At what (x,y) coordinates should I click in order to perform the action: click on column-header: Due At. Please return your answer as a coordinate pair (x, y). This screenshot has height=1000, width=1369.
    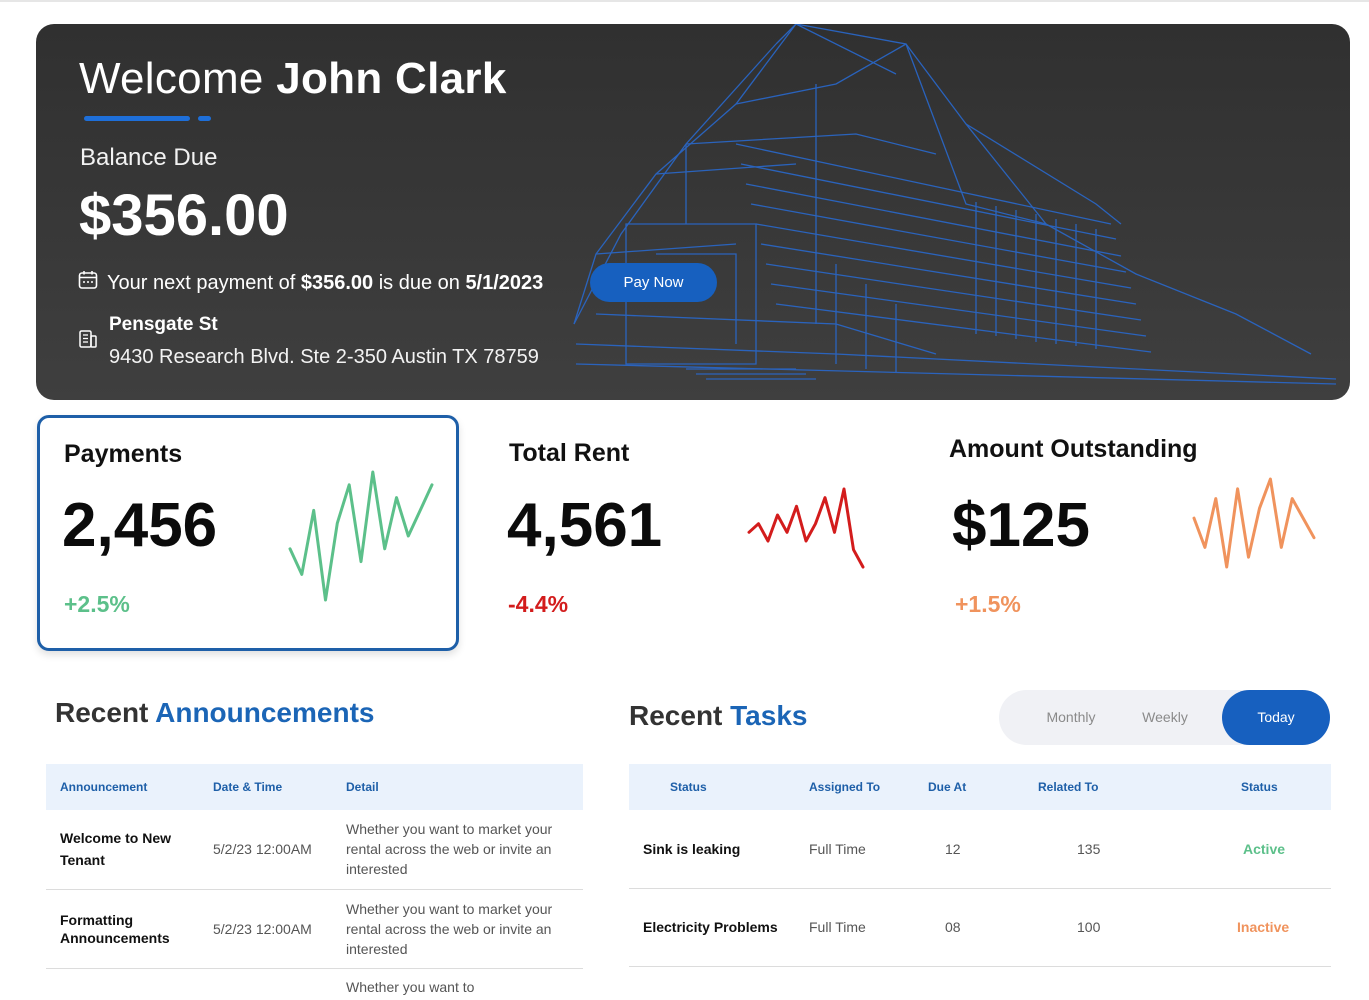
    Looking at the image, I should click on (970, 787).